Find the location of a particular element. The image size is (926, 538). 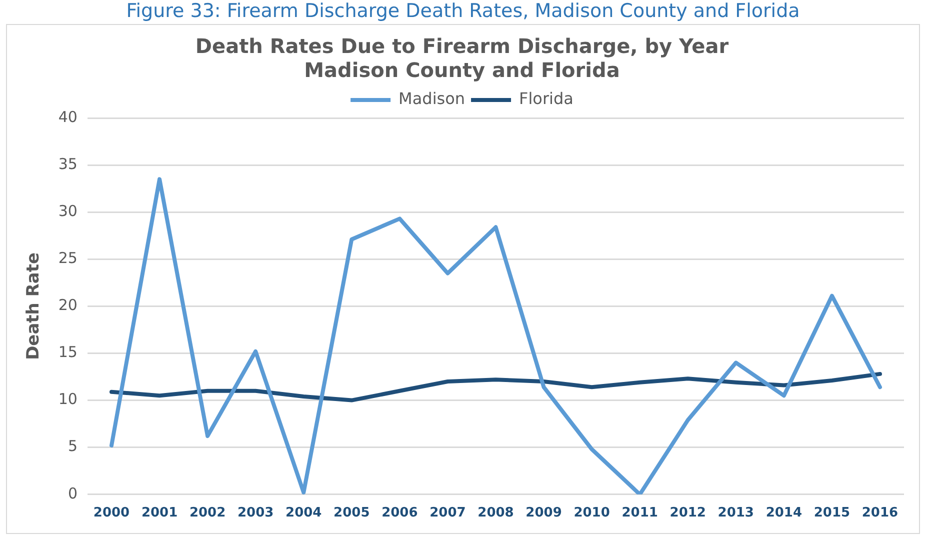

text: Madison County and Florida is located at coordinates (462, 70).